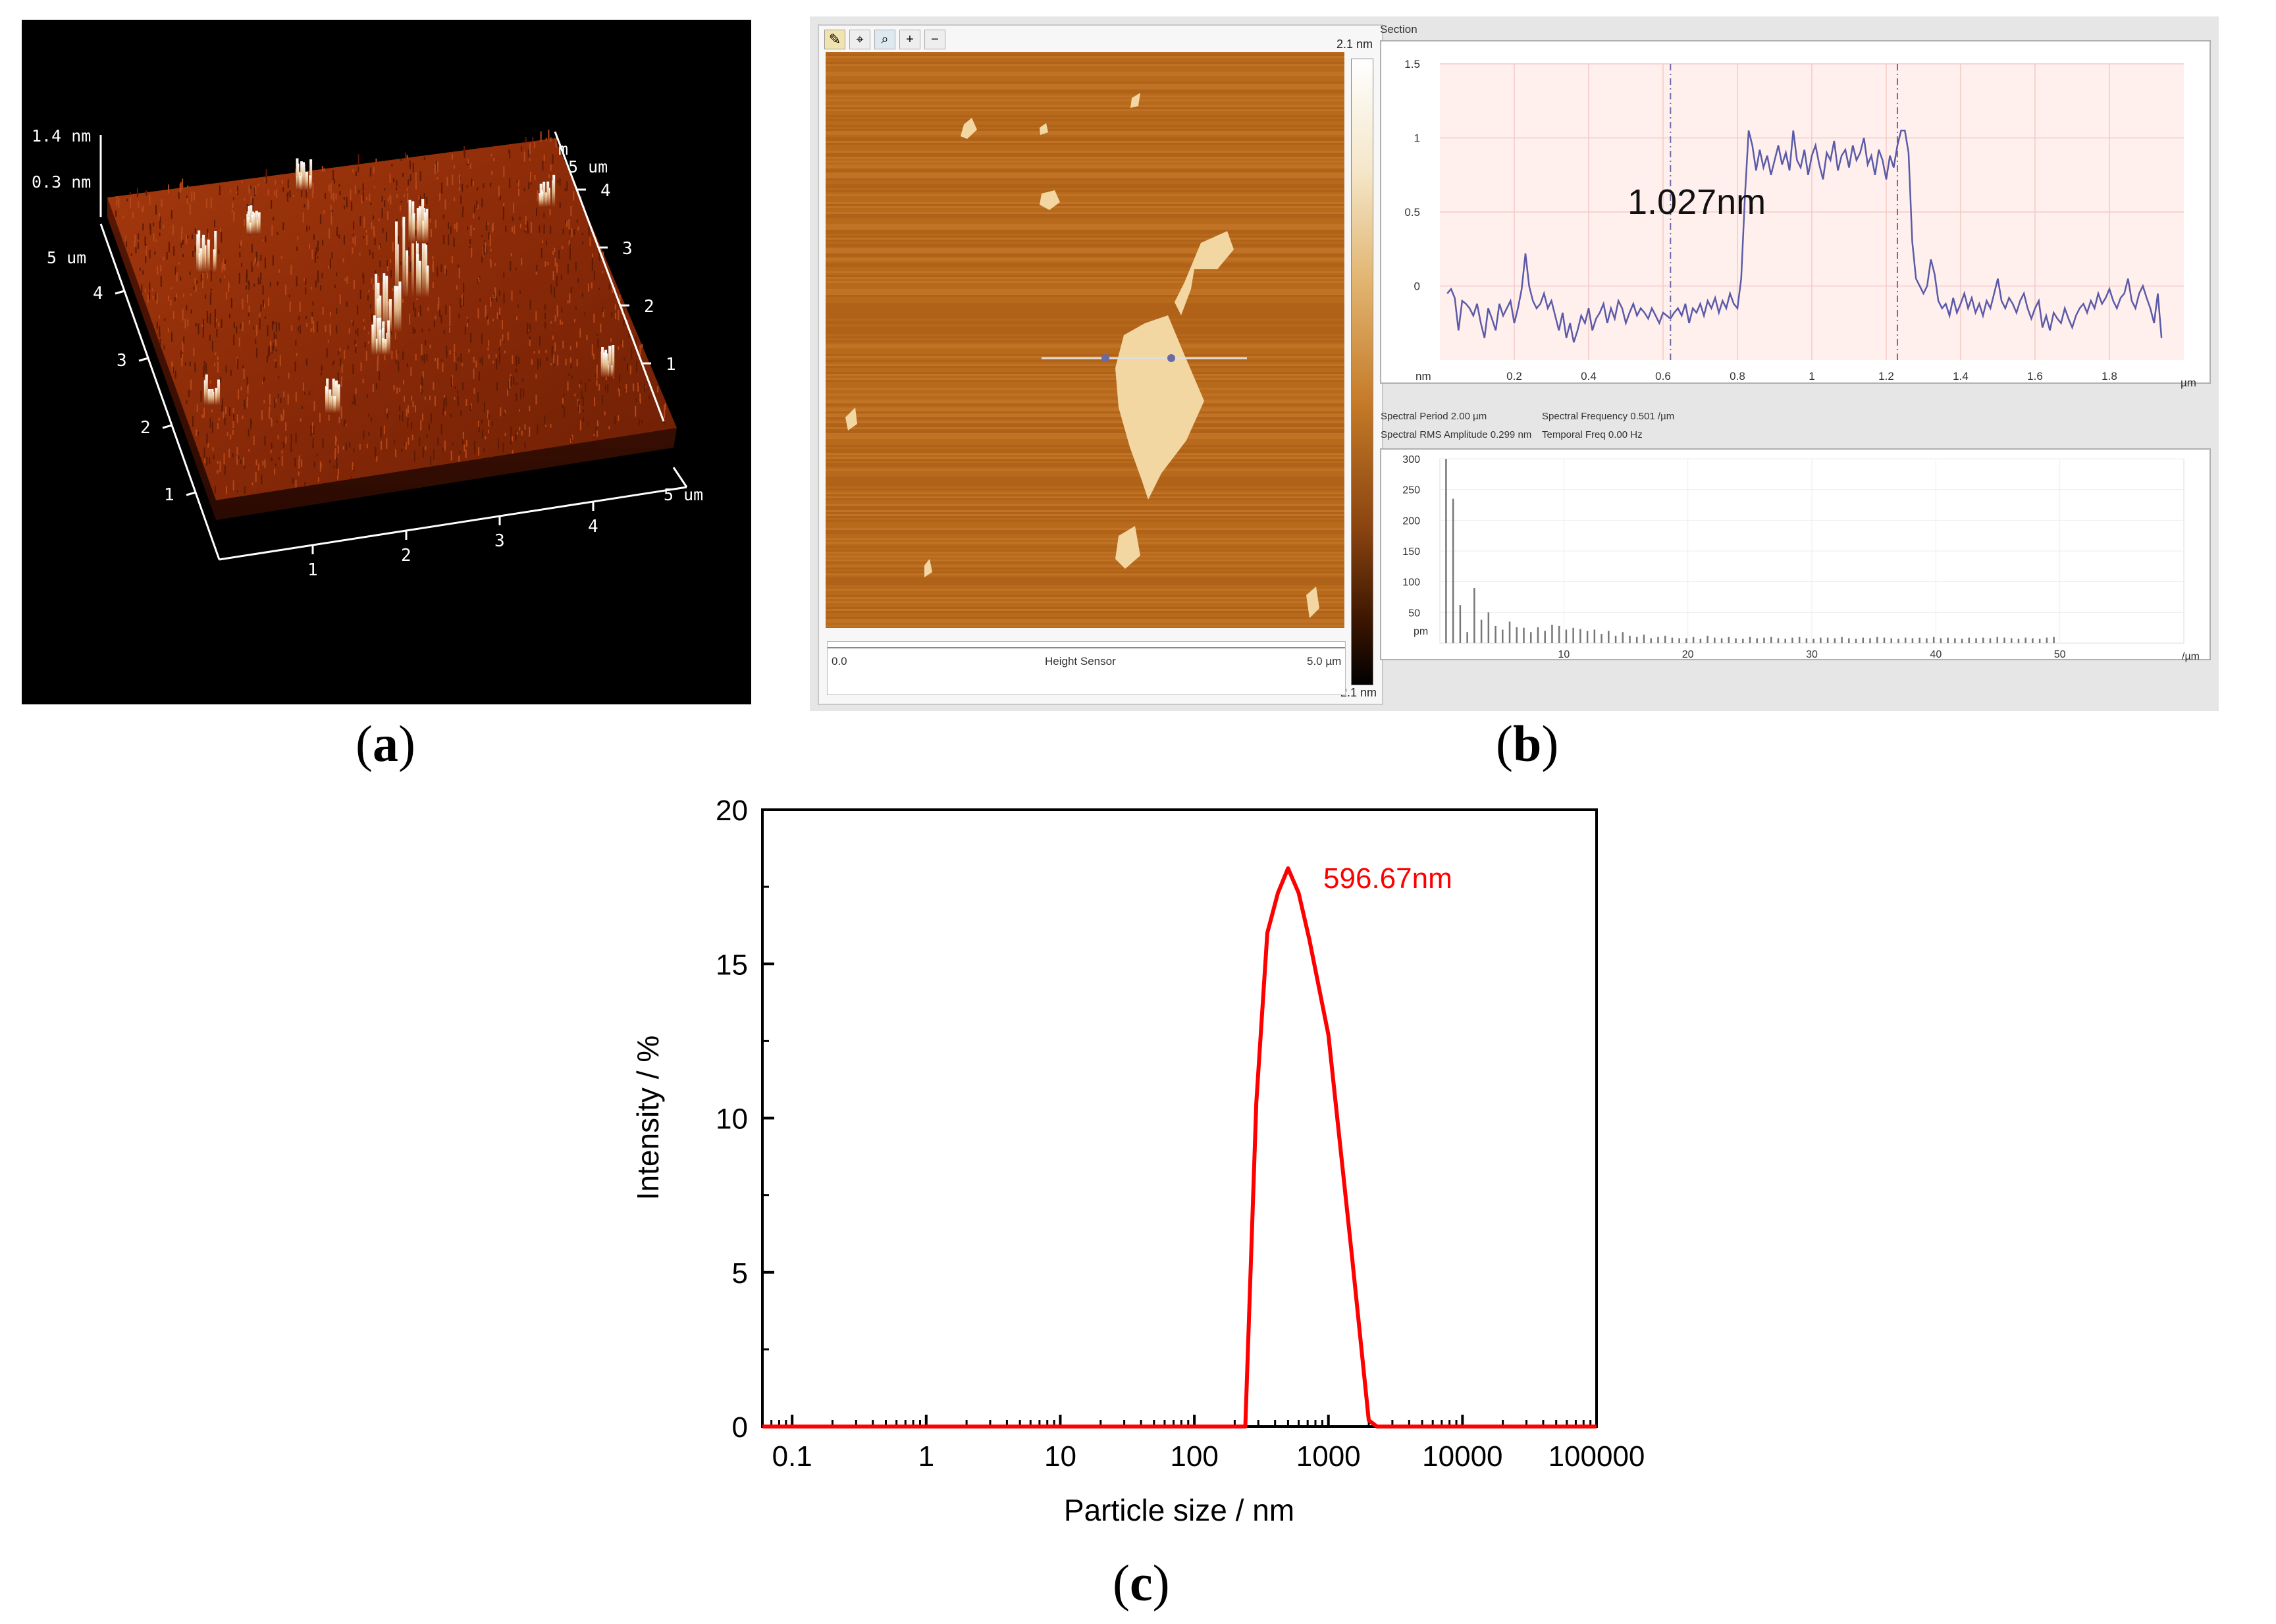 This screenshot has height=1624, width=2276. I want to click on colorbar-top-label: 2.1 nm, so click(1354, 44).